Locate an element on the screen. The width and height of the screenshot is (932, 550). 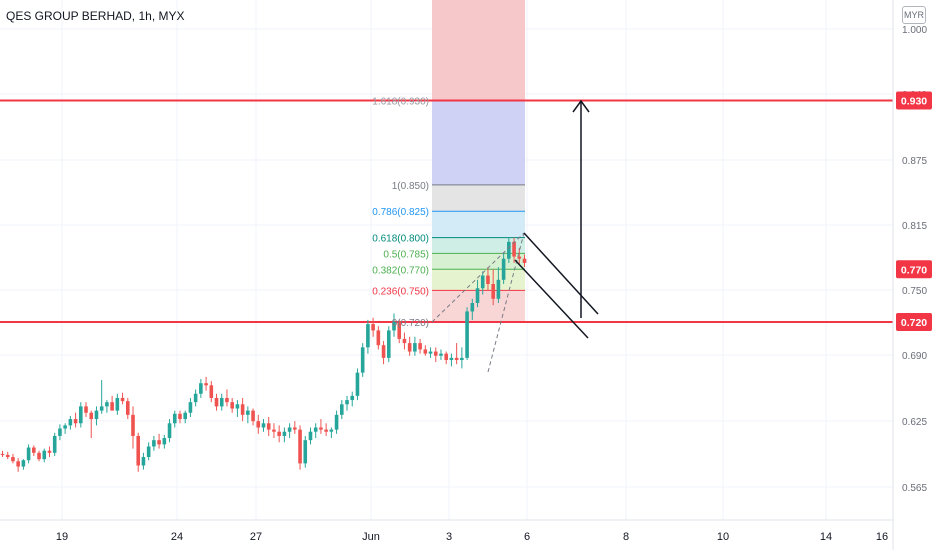
x-tick-label: 16 is located at coordinates (882, 537).